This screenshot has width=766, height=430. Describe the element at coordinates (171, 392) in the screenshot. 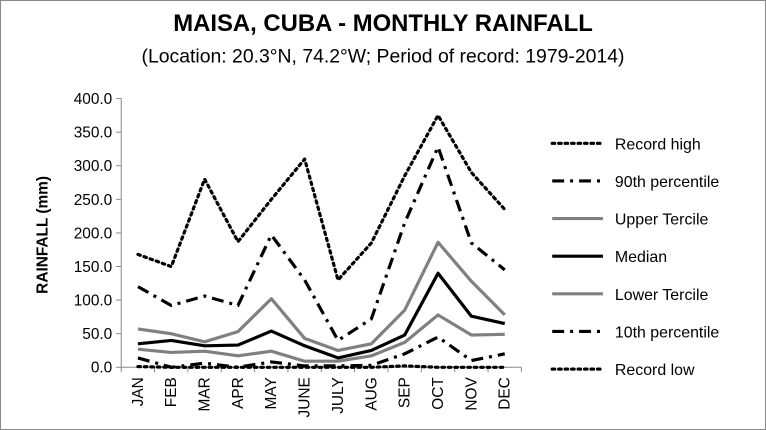

I see `x-tick-label: FEB` at that location.